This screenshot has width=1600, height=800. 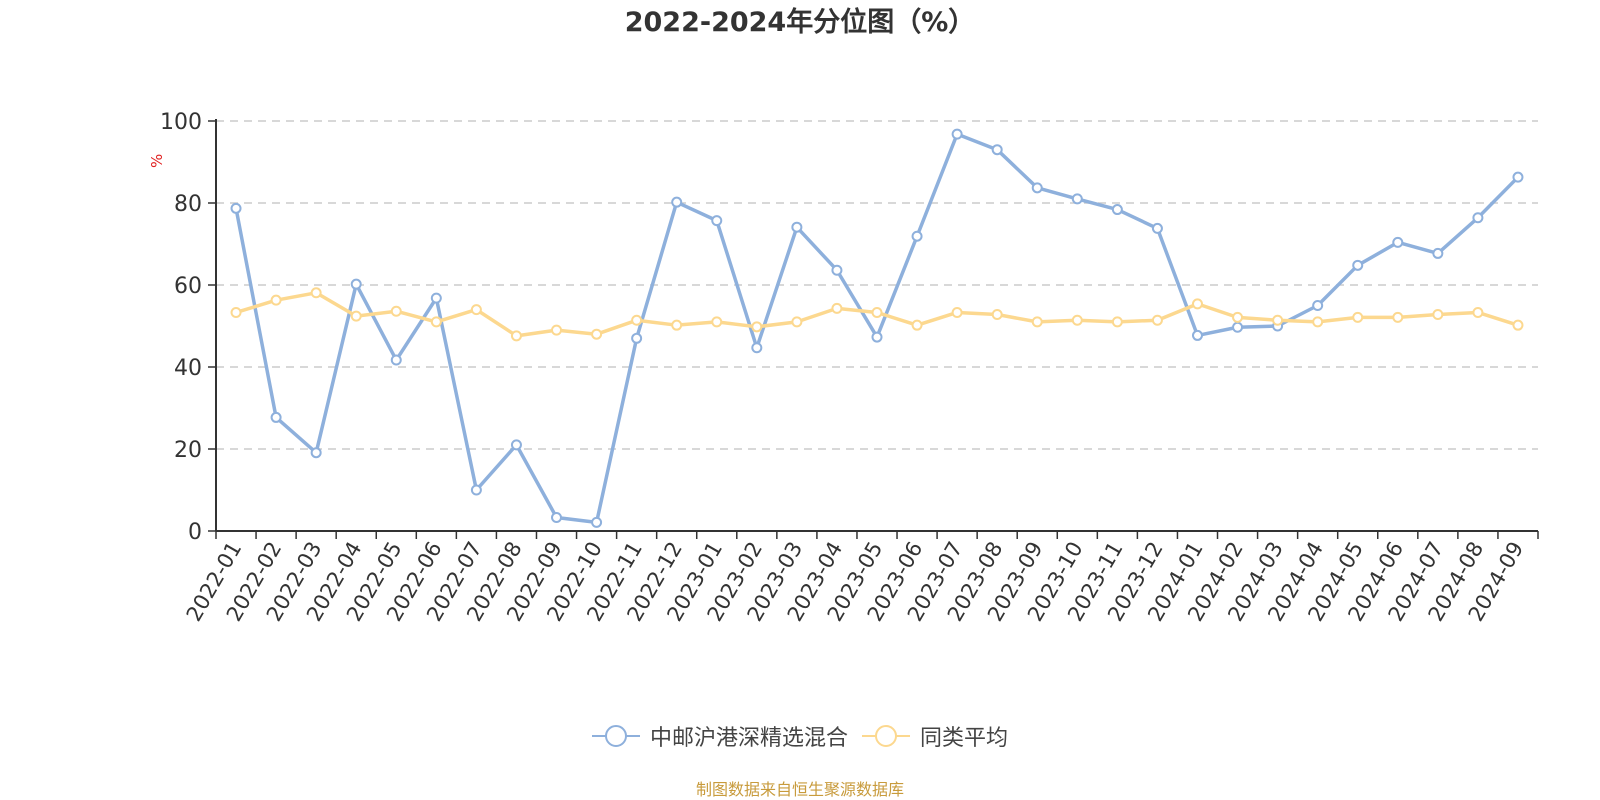 I want to click on y-tick-label: 0, so click(x=195, y=532).